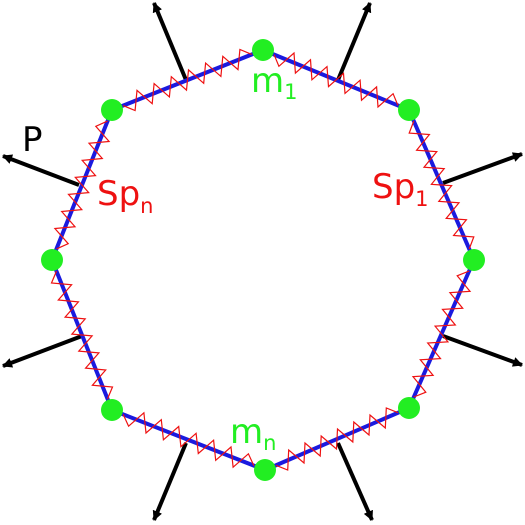 The height and width of the screenshot is (525, 525). Describe the element at coordinates (253, 433) in the screenshot. I see `mass-label-mn: mn` at that location.